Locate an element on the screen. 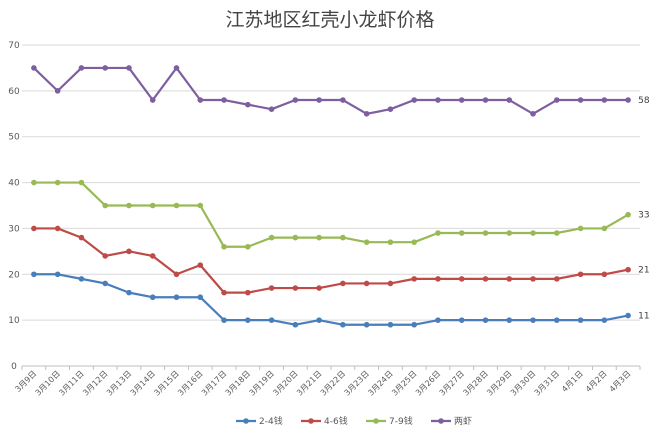 The image size is (660, 431). x-tick-label: 3月19日 is located at coordinates (262, 383).